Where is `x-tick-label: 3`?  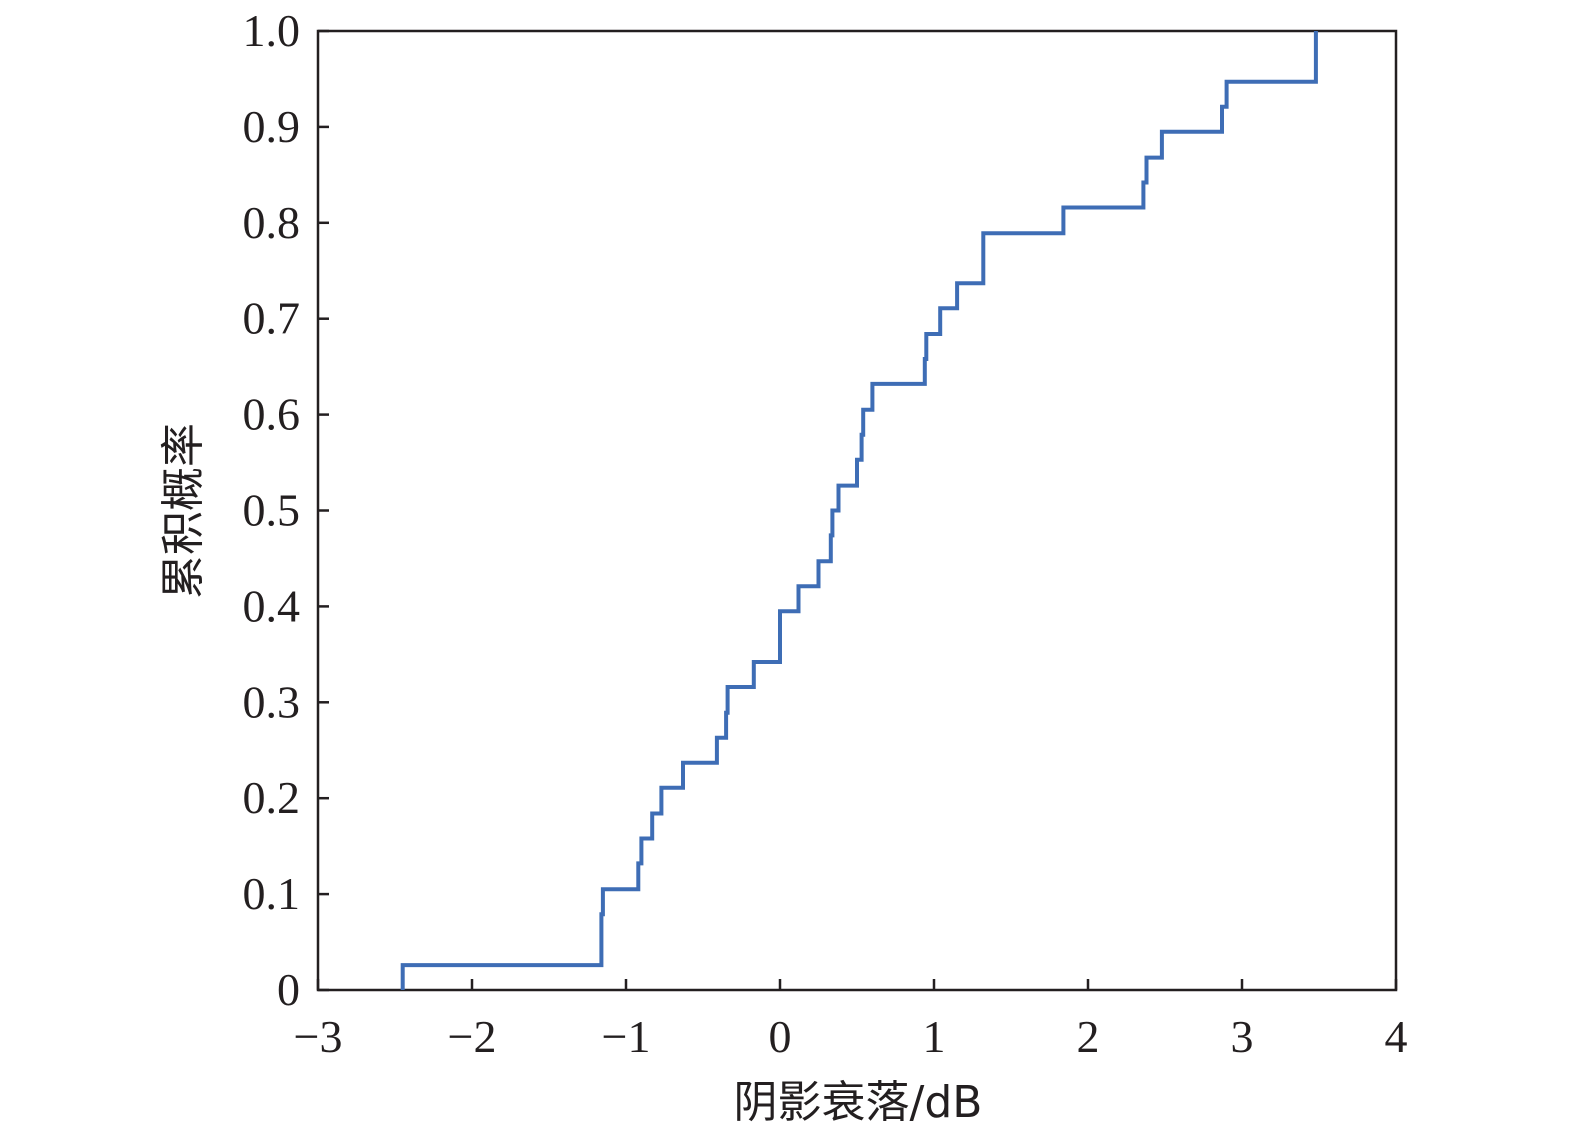 x-tick-label: 3 is located at coordinates (1242, 1036).